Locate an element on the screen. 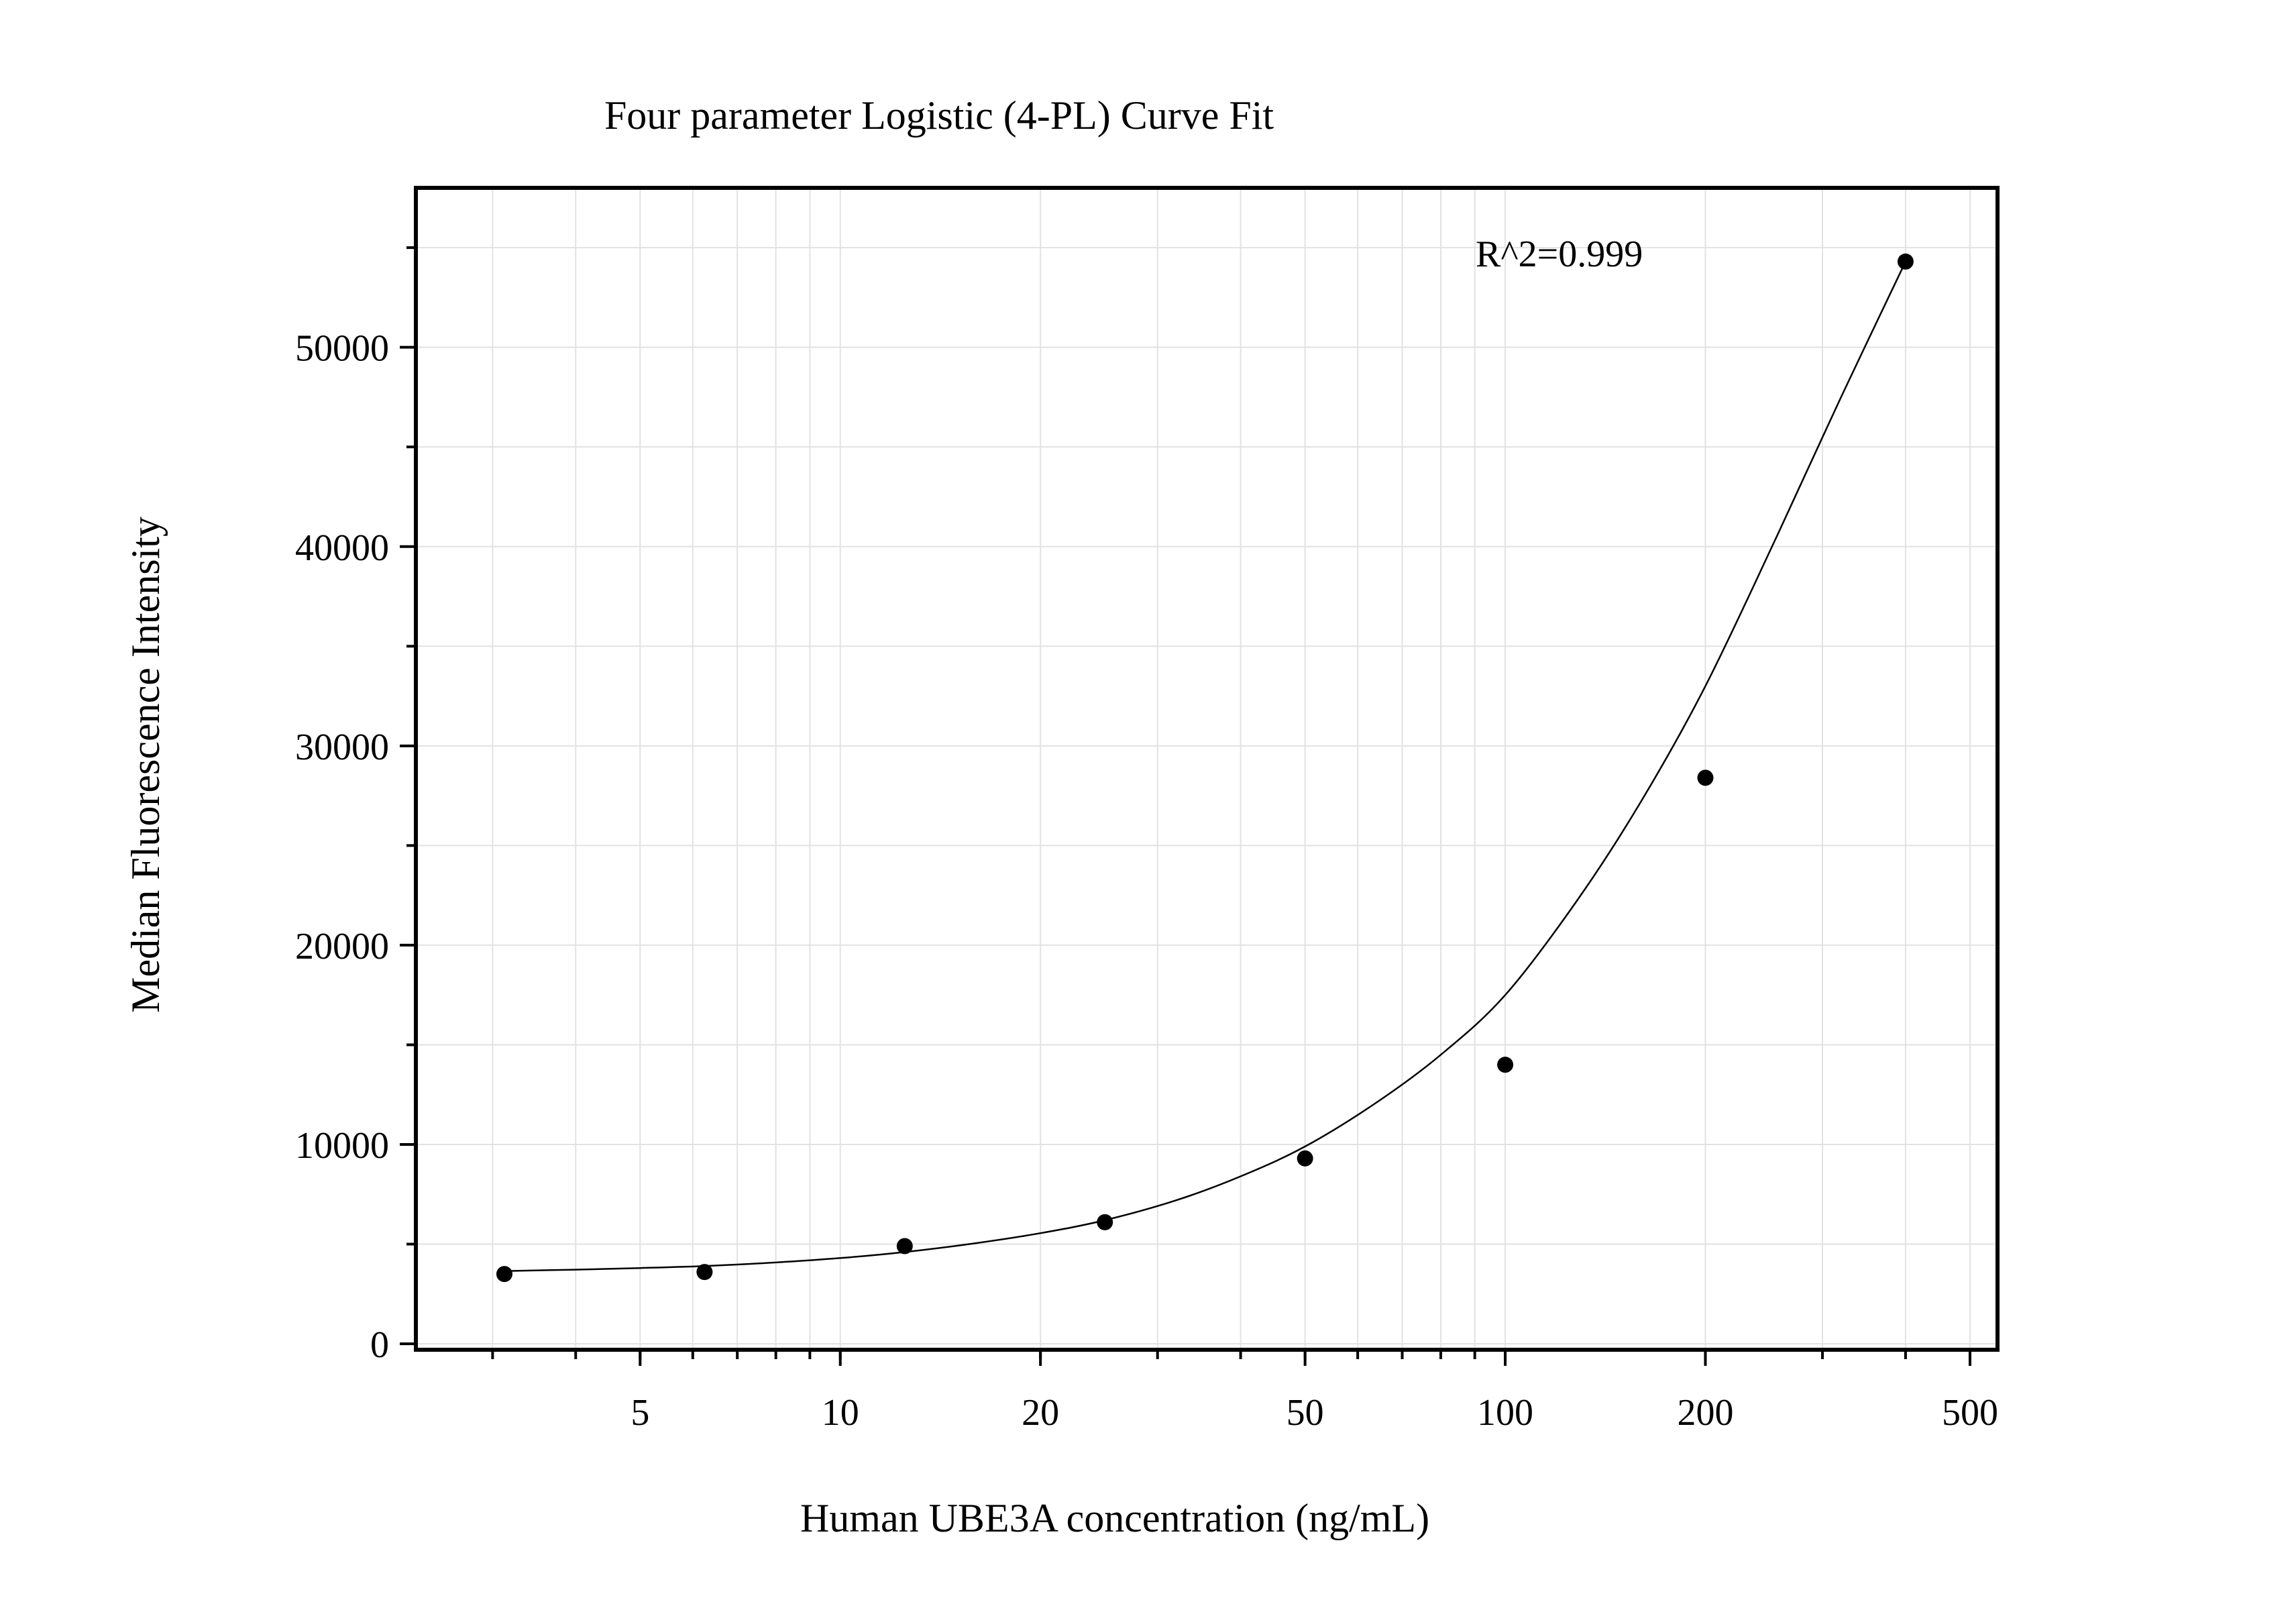 This screenshot has width=2296, height=1604. y-tick-label: 40000 is located at coordinates (342, 548).